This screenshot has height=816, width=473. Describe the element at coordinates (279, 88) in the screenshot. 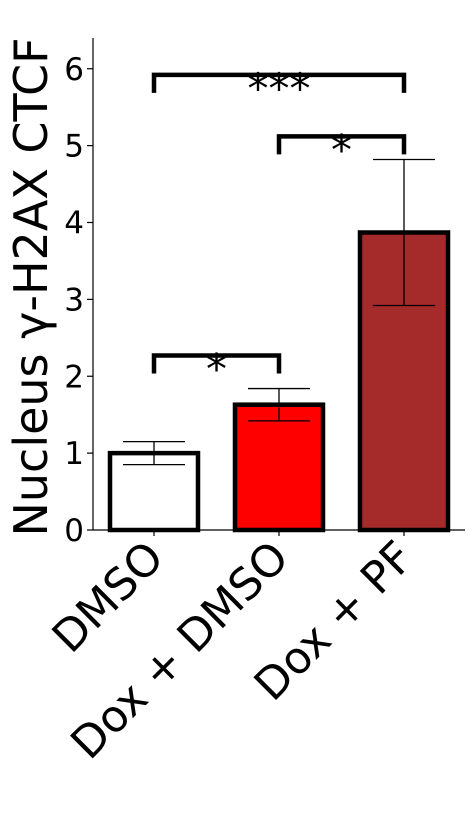

I see `significance-label-2: ***` at that location.